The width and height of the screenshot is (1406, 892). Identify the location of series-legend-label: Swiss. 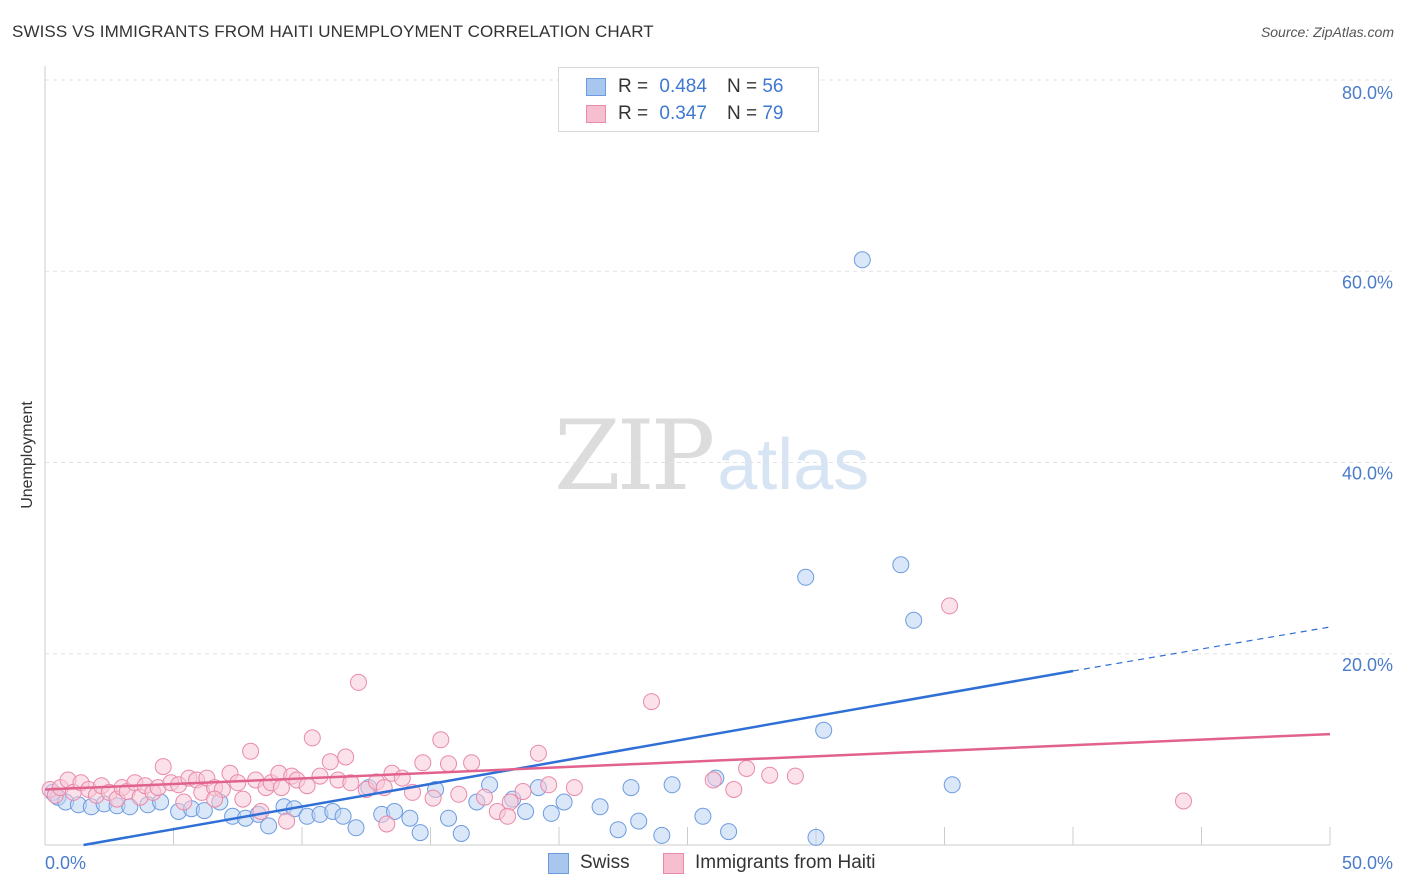
(605, 862).